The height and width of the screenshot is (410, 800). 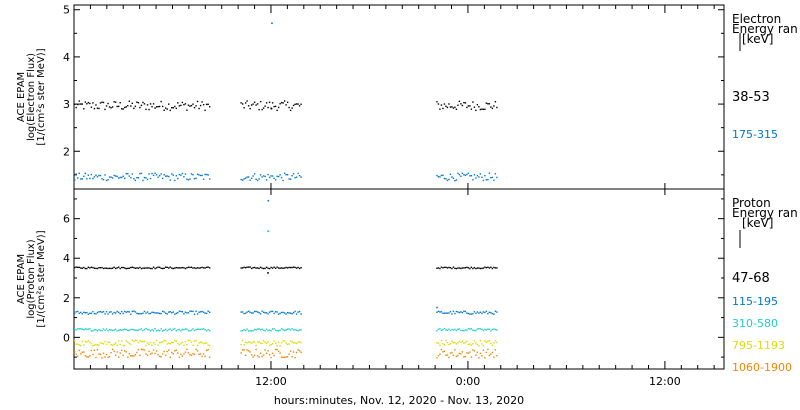 I want to click on y-tick-label: 6, so click(x=66, y=219).